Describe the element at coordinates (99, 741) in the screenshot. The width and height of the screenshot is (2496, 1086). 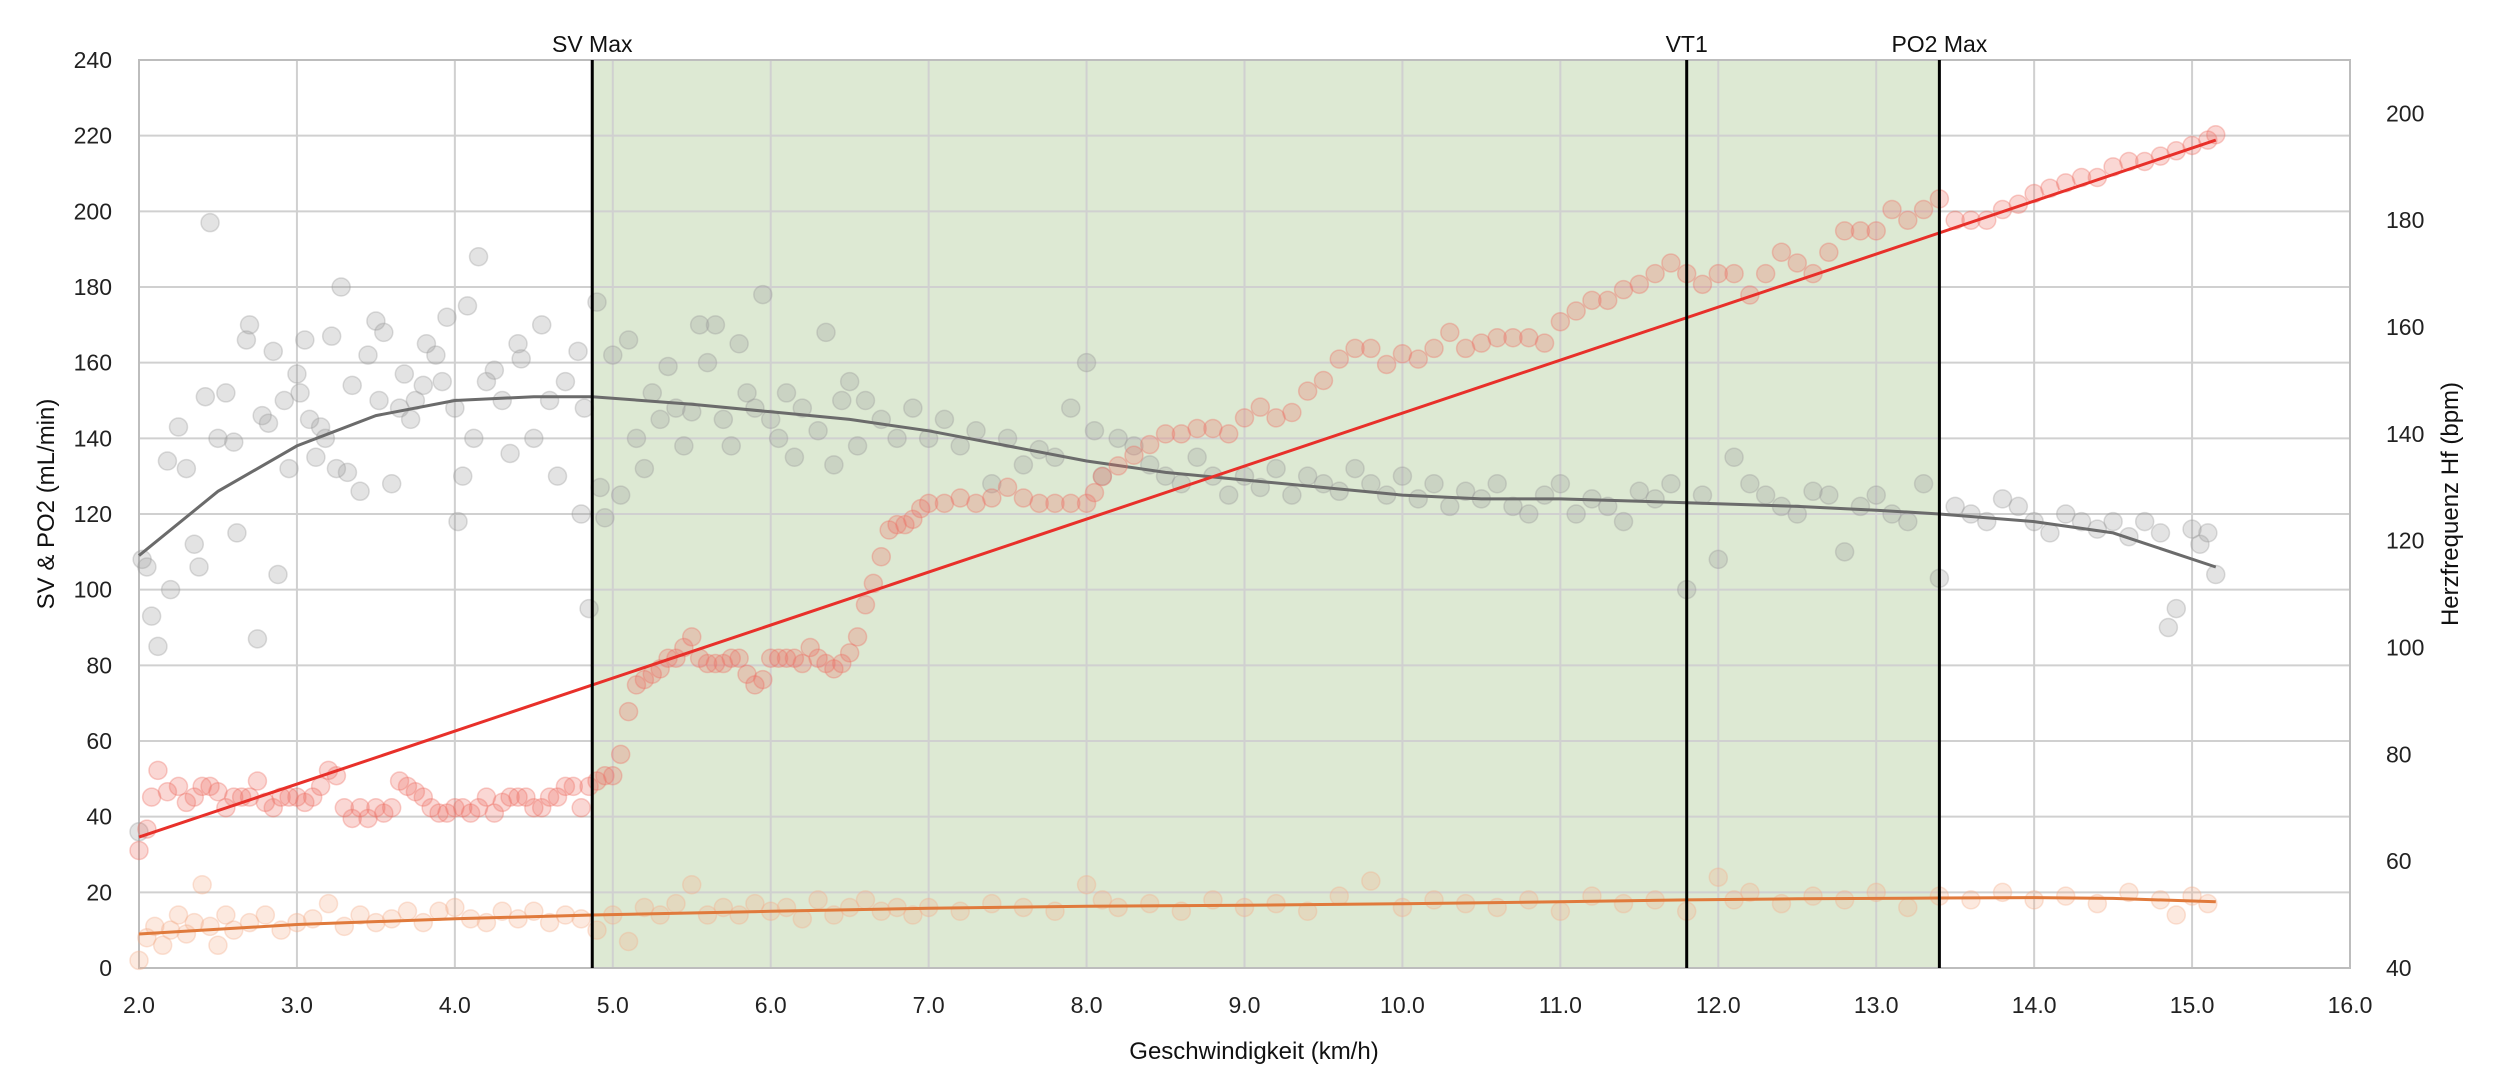
I see `y-tick-label: 60` at that location.